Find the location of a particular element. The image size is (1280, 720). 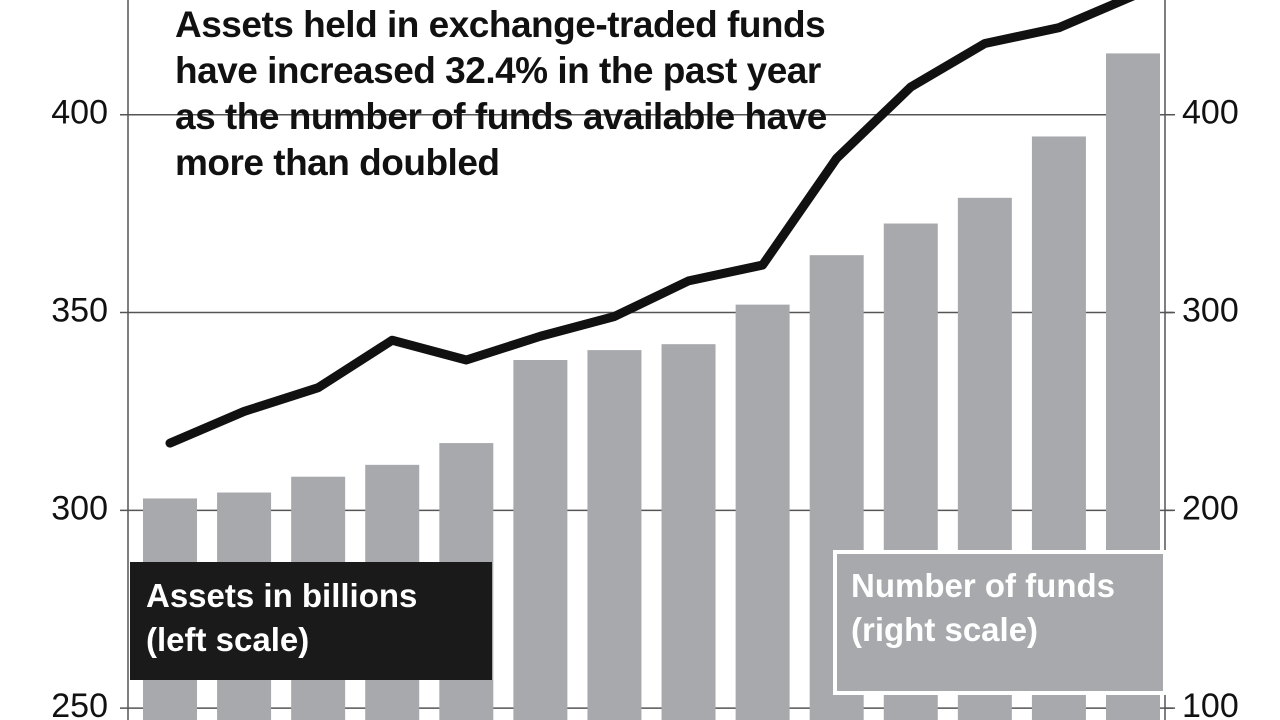

y-tick-label: 250 is located at coordinates (79, 703).